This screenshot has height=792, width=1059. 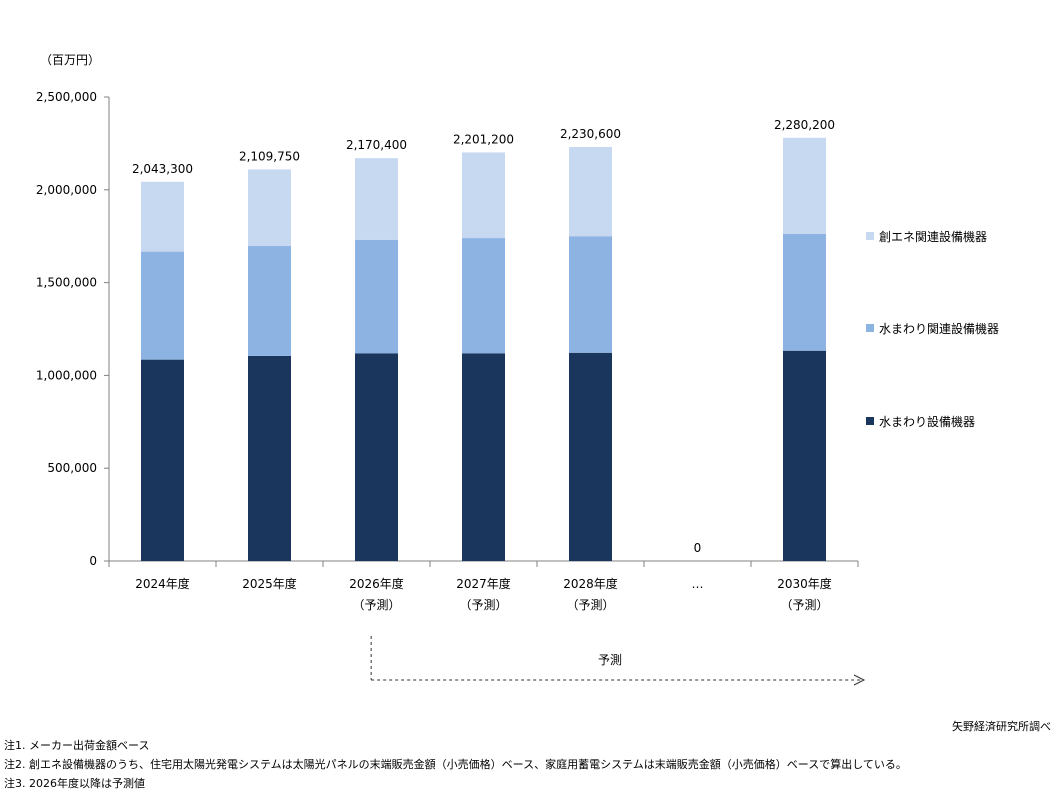 I want to click on y-unit-label: （百万円）, so click(x=70, y=60).